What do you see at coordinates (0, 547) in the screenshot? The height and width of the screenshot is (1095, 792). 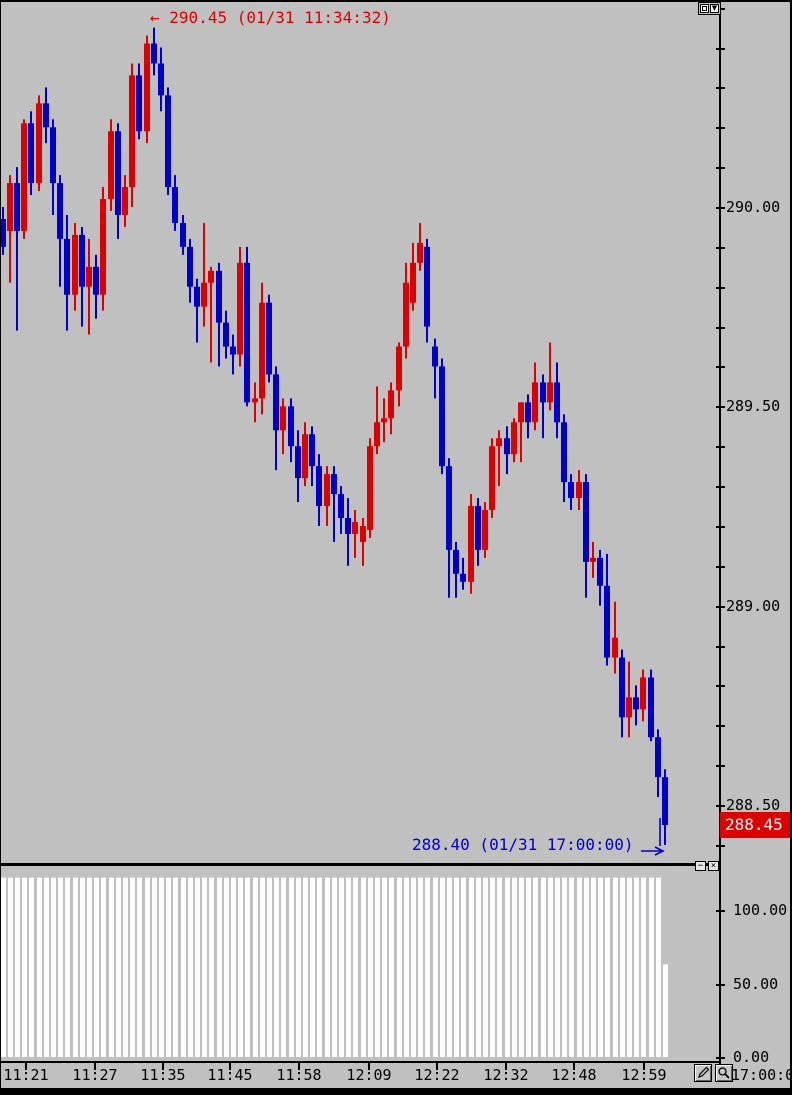 I see `frame-left` at bounding box center [0, 547].